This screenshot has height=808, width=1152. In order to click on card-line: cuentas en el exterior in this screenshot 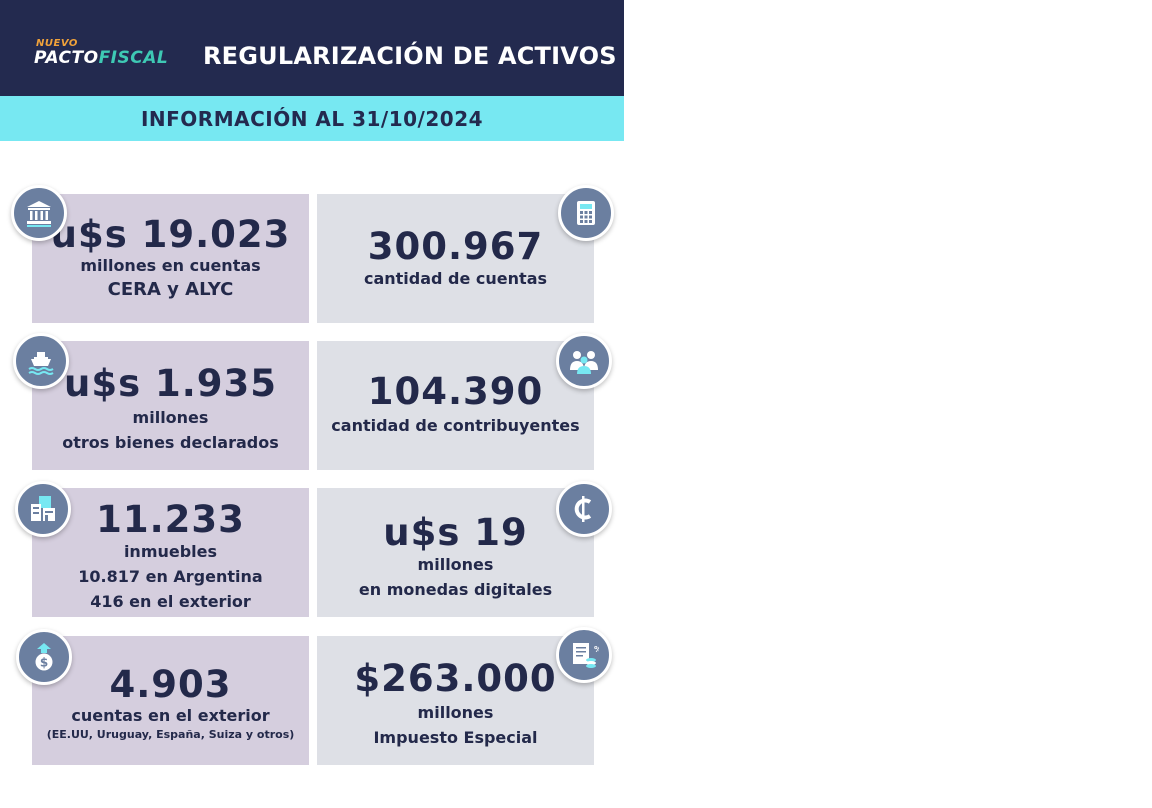, I will do `click(170, 715)`.